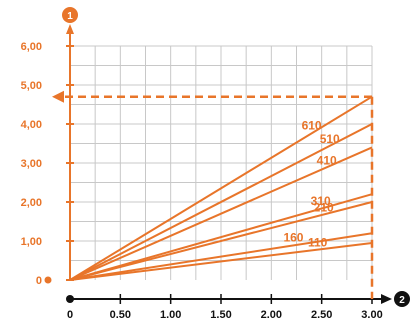  Describe the element at coordinates (318, 243) in the screenshot. I see `series-label-110: 110` at that location.